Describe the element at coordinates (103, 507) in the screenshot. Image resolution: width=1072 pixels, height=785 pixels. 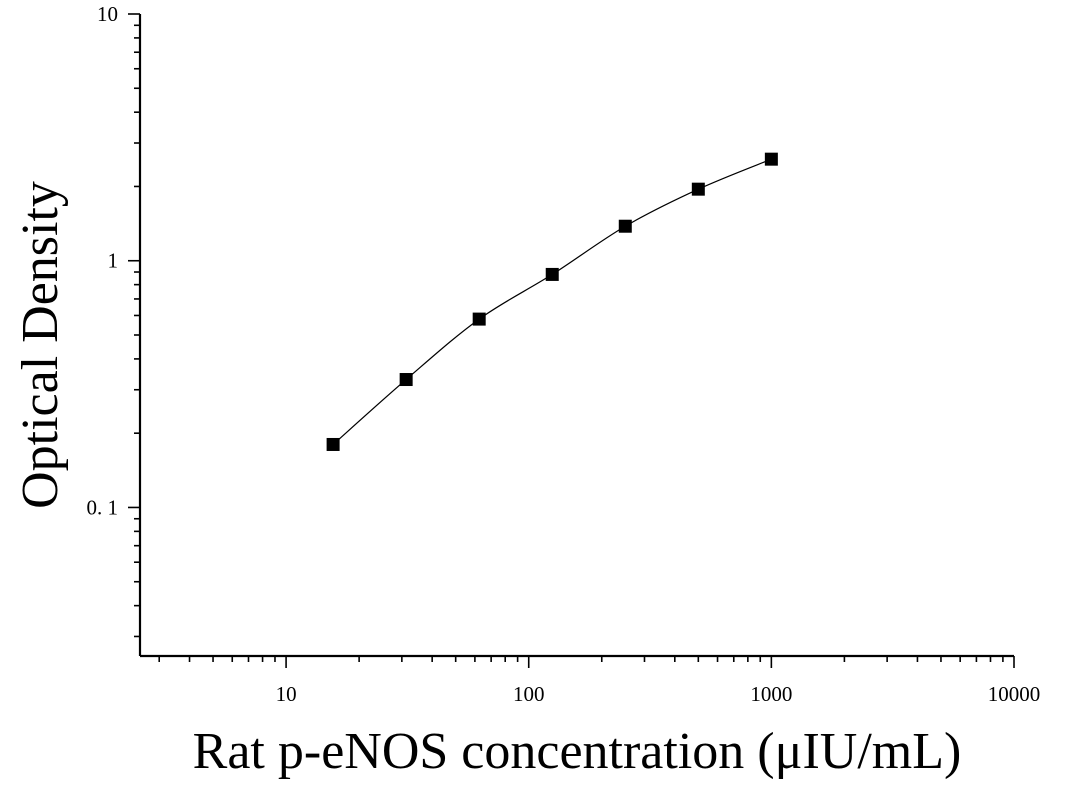
I see `y-tick-label: 0. 1` at that location.